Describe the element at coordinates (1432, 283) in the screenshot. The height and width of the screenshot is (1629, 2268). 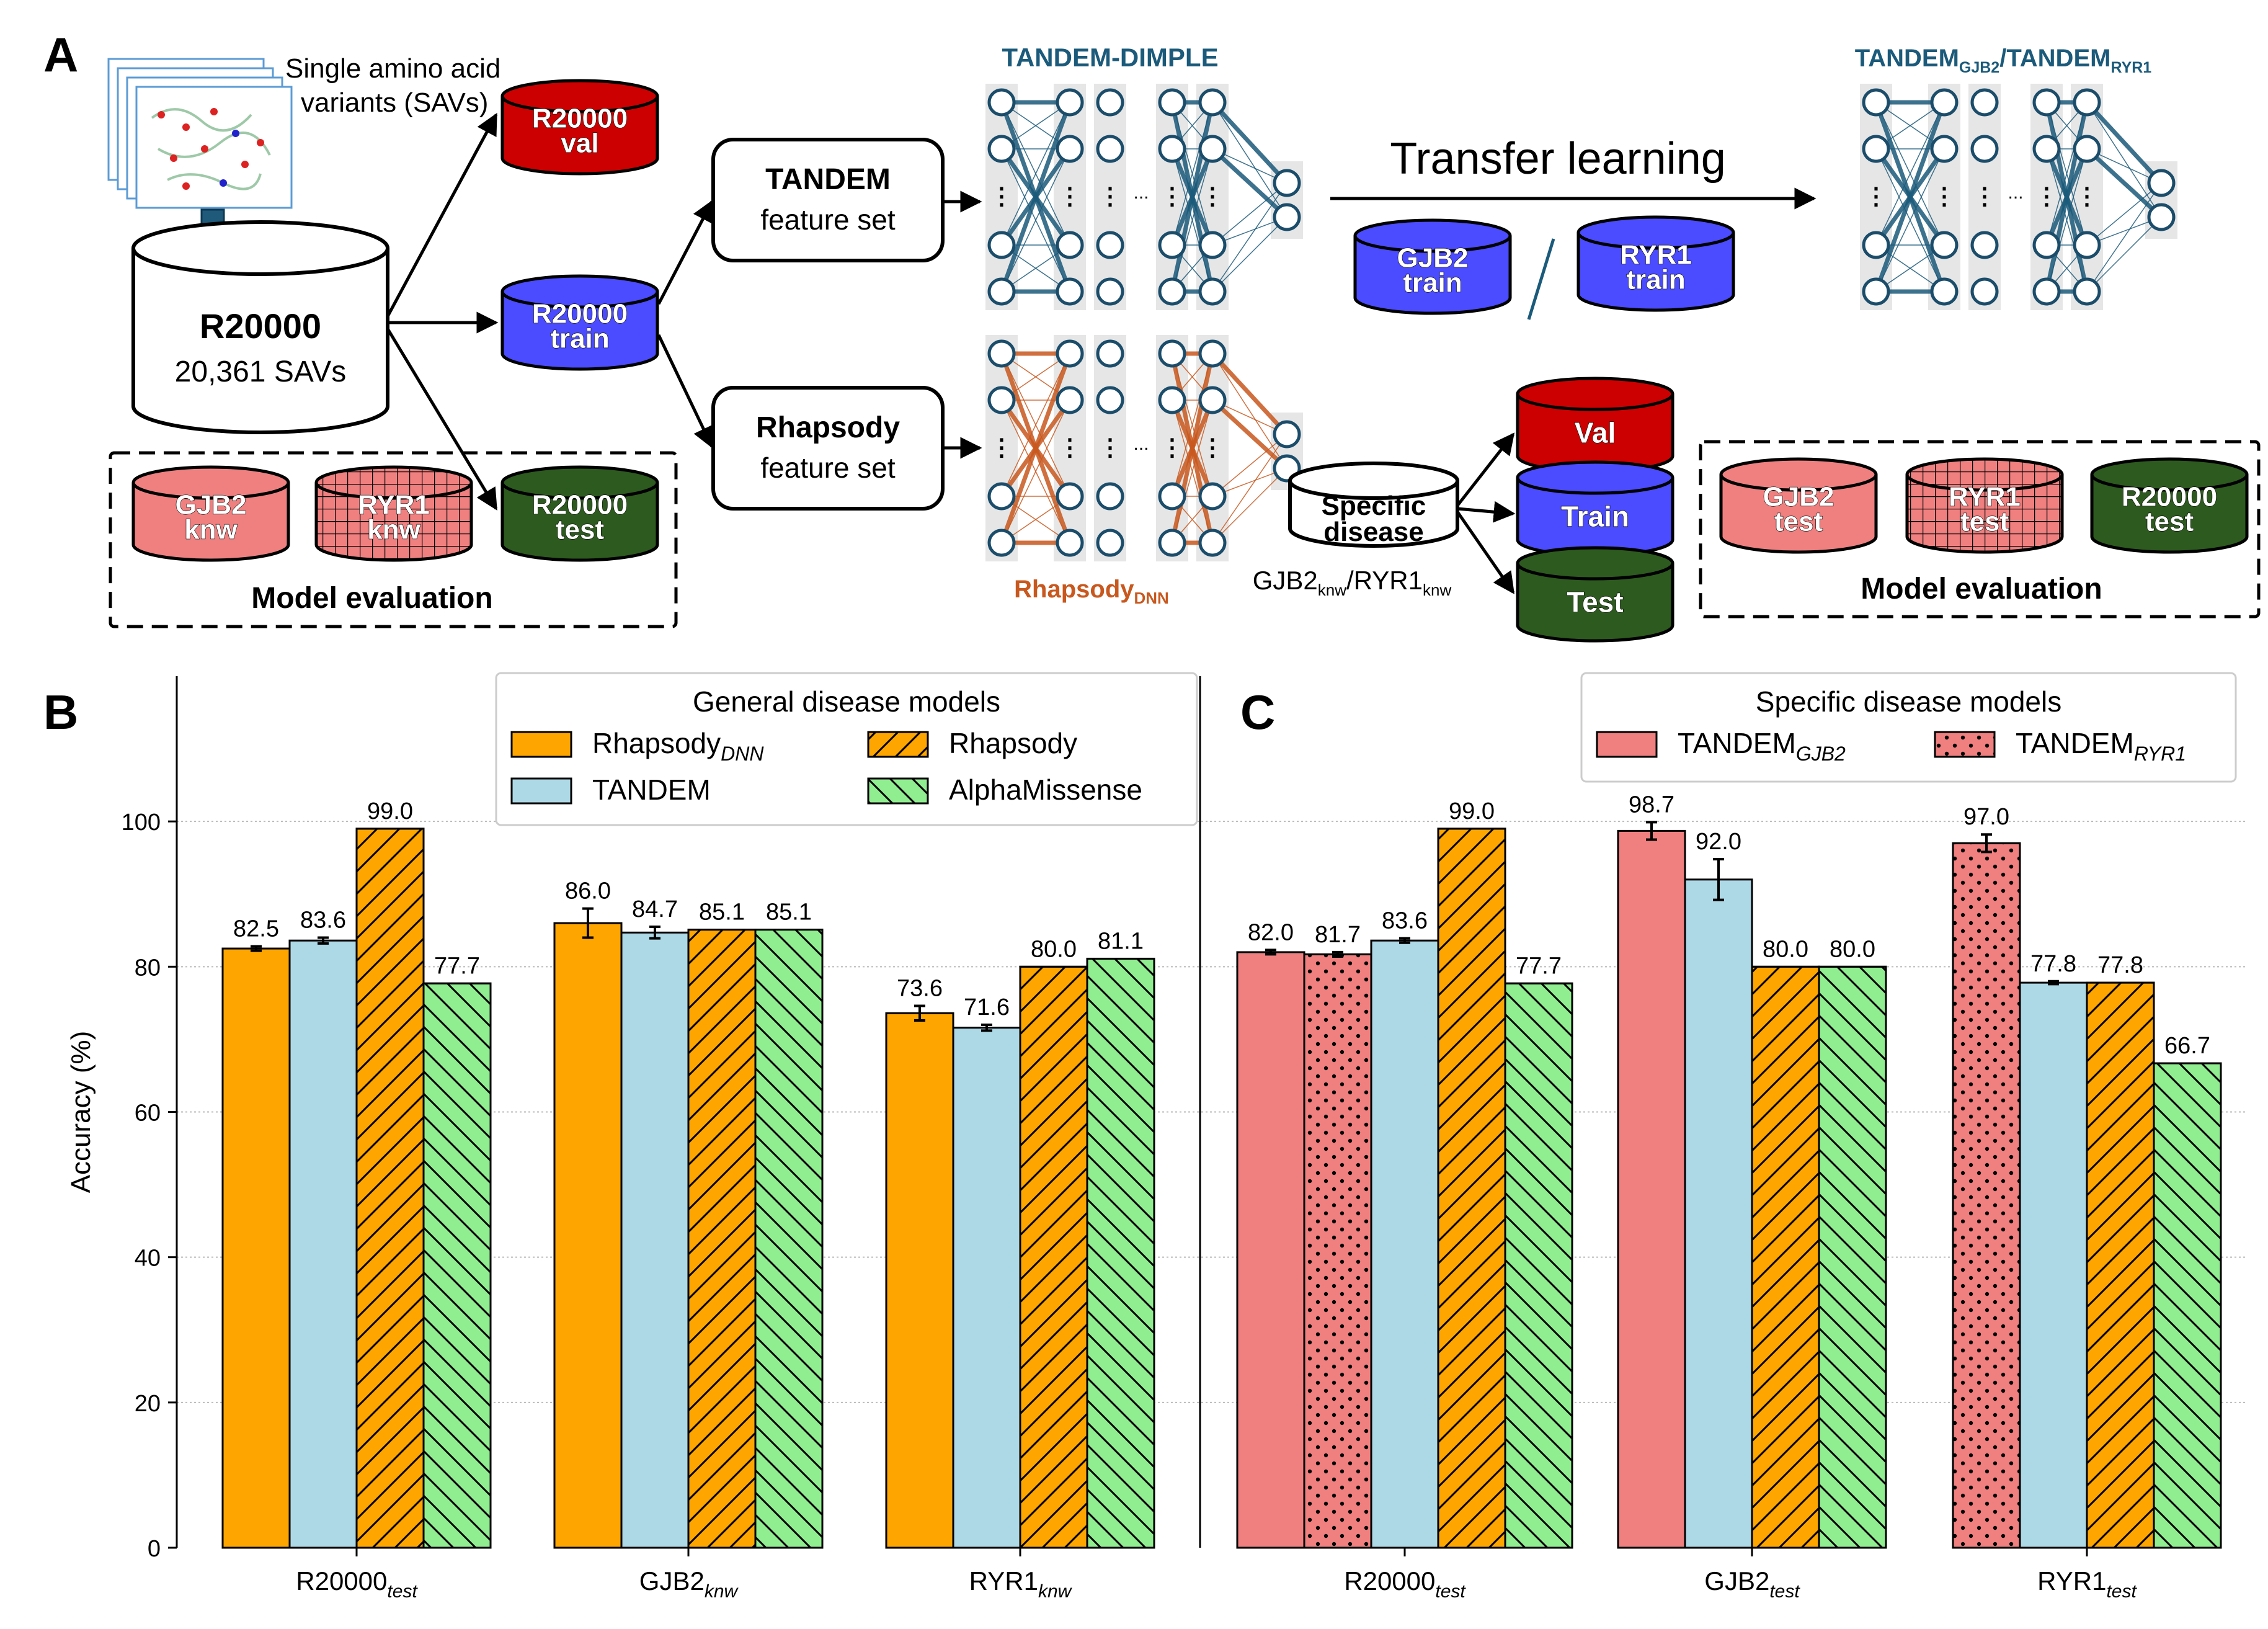
I see `gjb2-train-database-label: train` at that location.